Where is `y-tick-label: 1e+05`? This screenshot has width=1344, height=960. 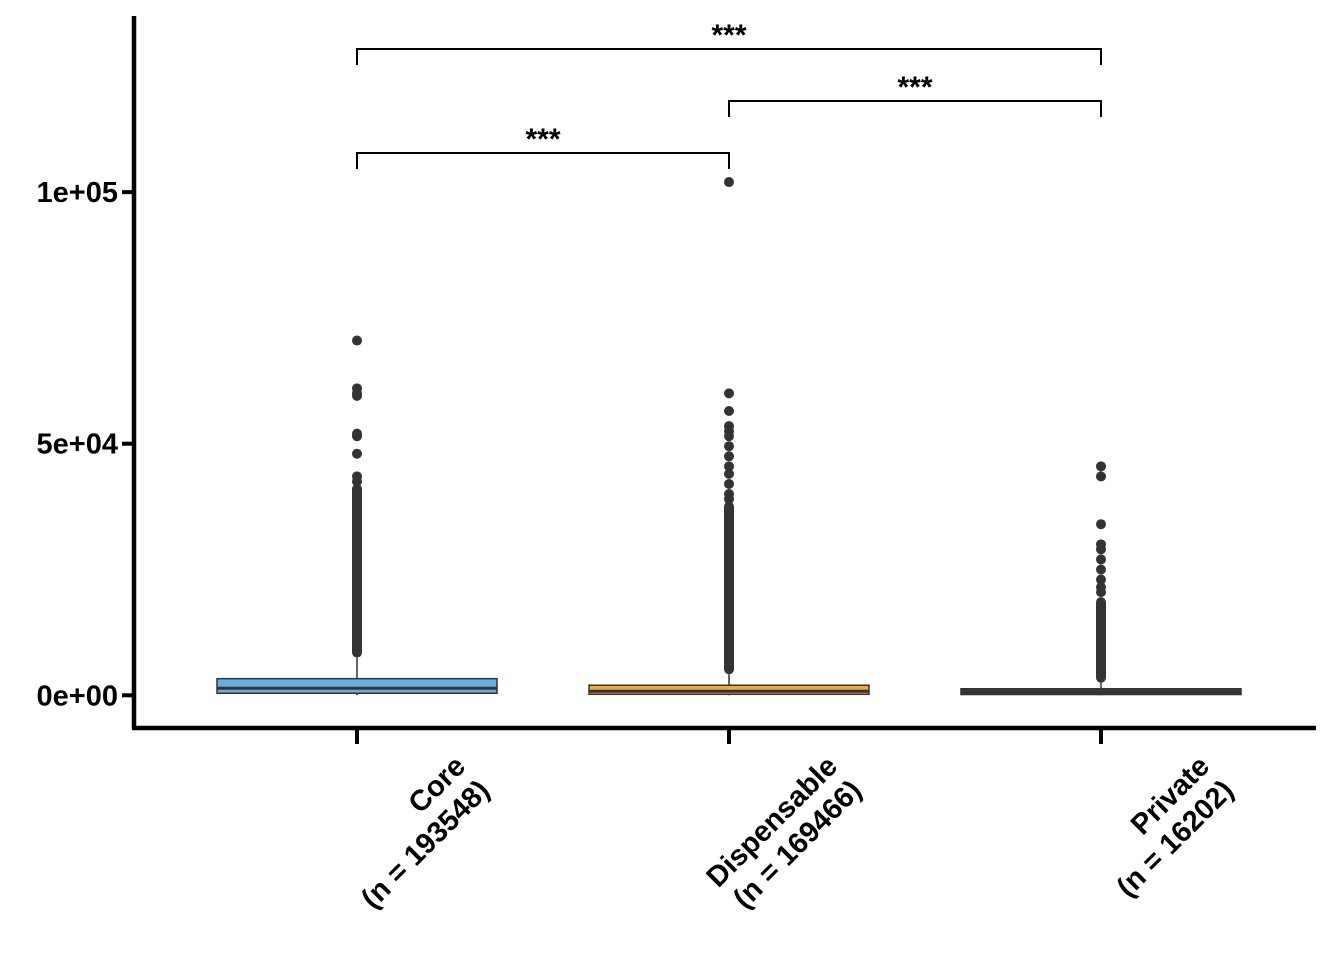
y-tick-label: 1e+05 is located at coordinates (77, 193).